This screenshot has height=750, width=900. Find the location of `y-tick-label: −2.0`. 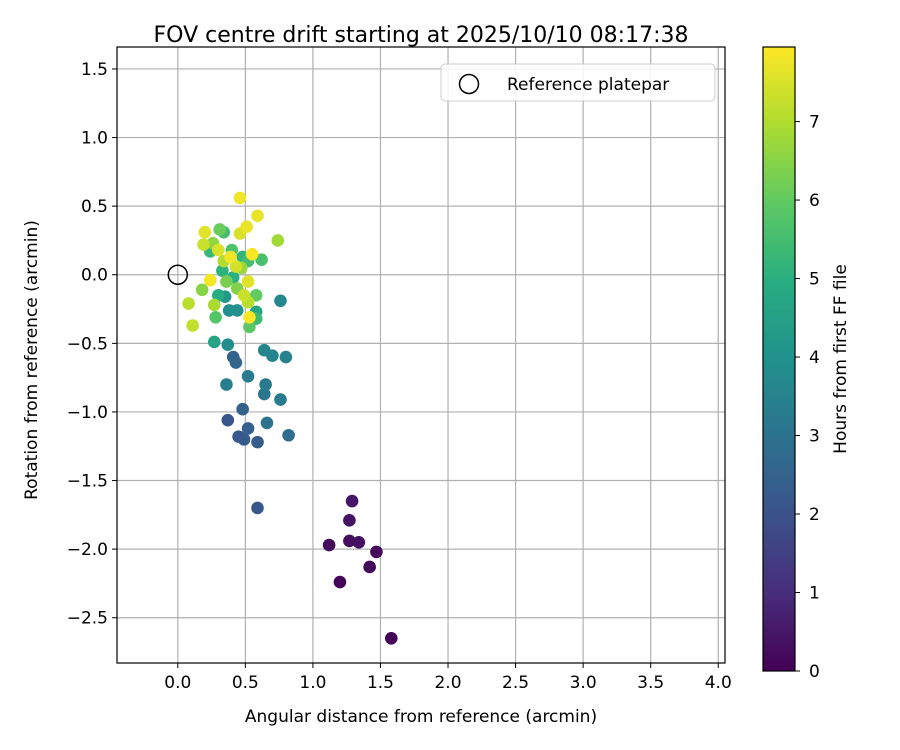

y-tick-label: −2.0 is located at coordinates (87, 550).